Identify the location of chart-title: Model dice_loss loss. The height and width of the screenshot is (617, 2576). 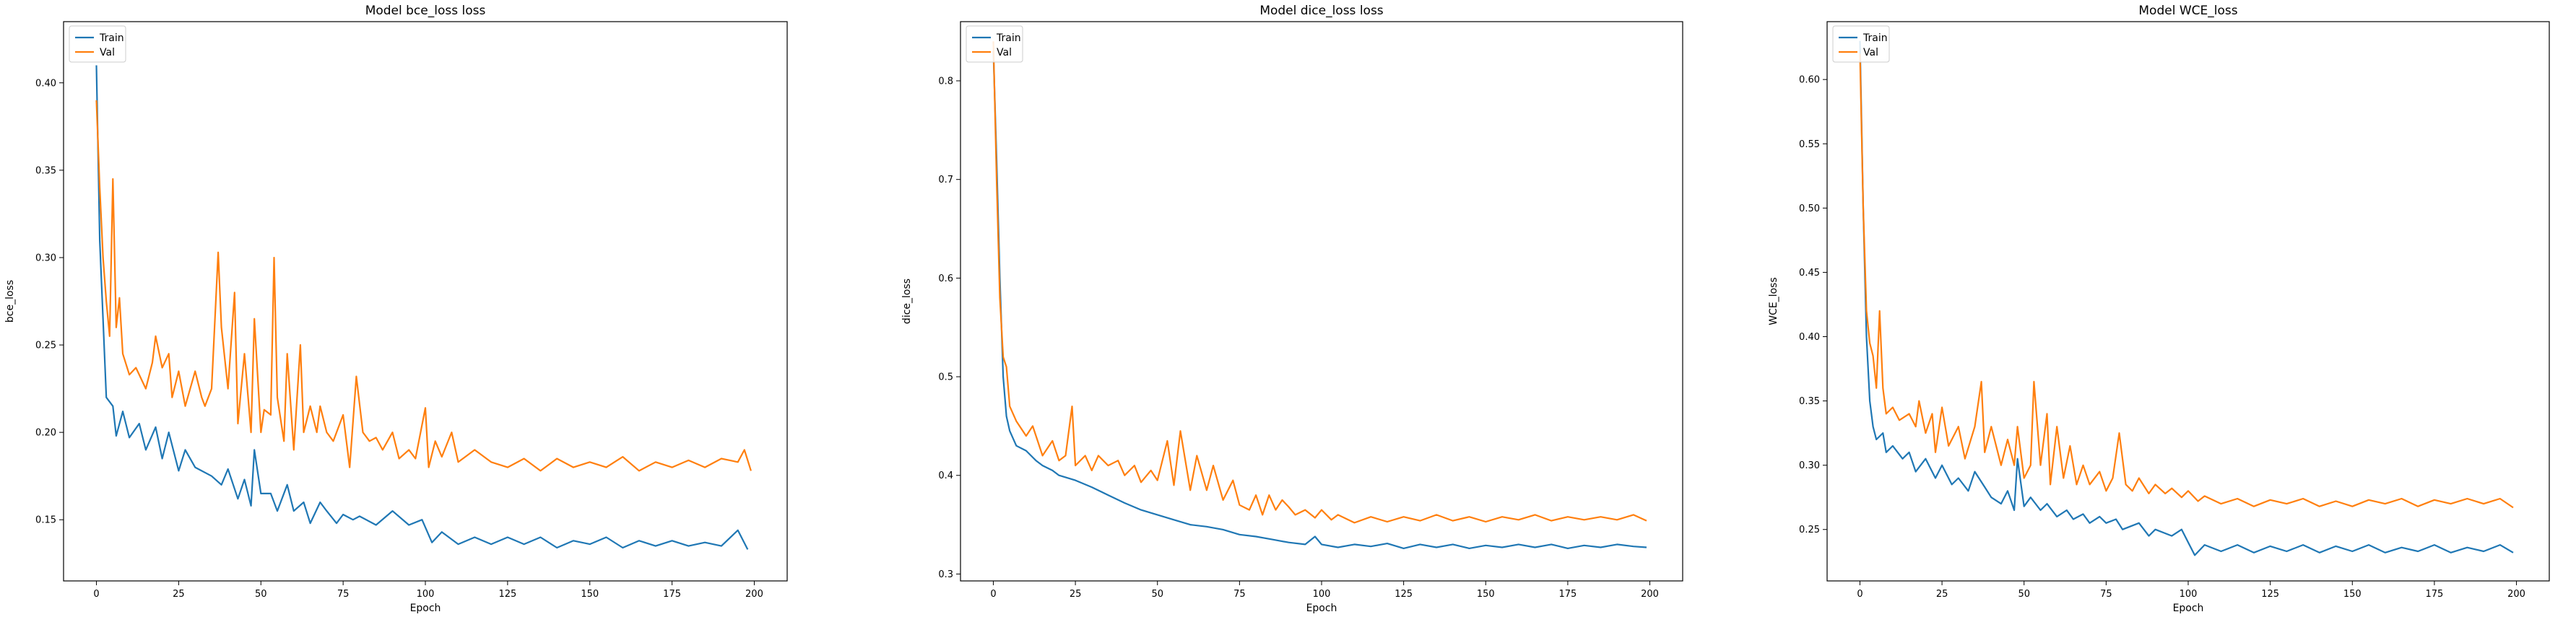
(1321, 11).